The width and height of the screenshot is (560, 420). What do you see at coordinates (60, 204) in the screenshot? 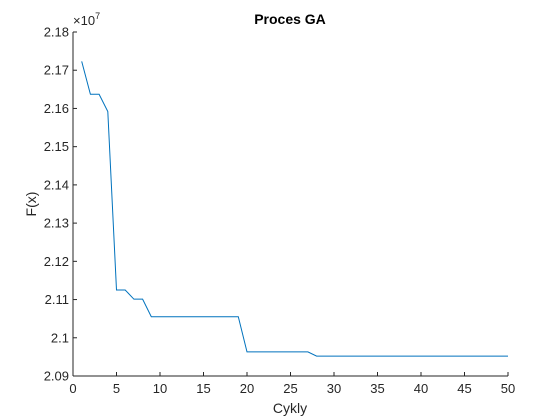
I see `y-axis-ticks: 2.09 2.1 2.11 2.12 2.13 2.14 2.15 2.16 2.17 2.18` at bounding box center [60, 204].